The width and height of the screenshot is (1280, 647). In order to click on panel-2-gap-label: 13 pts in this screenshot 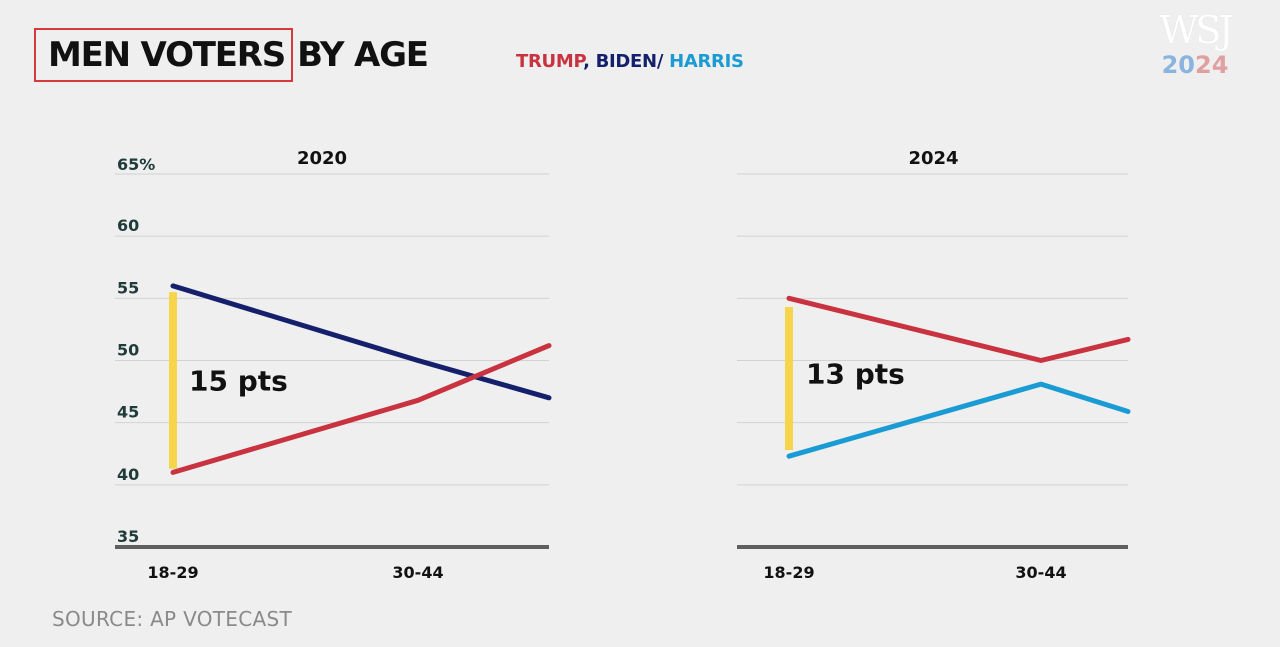, I will do `click(855, 374)`.